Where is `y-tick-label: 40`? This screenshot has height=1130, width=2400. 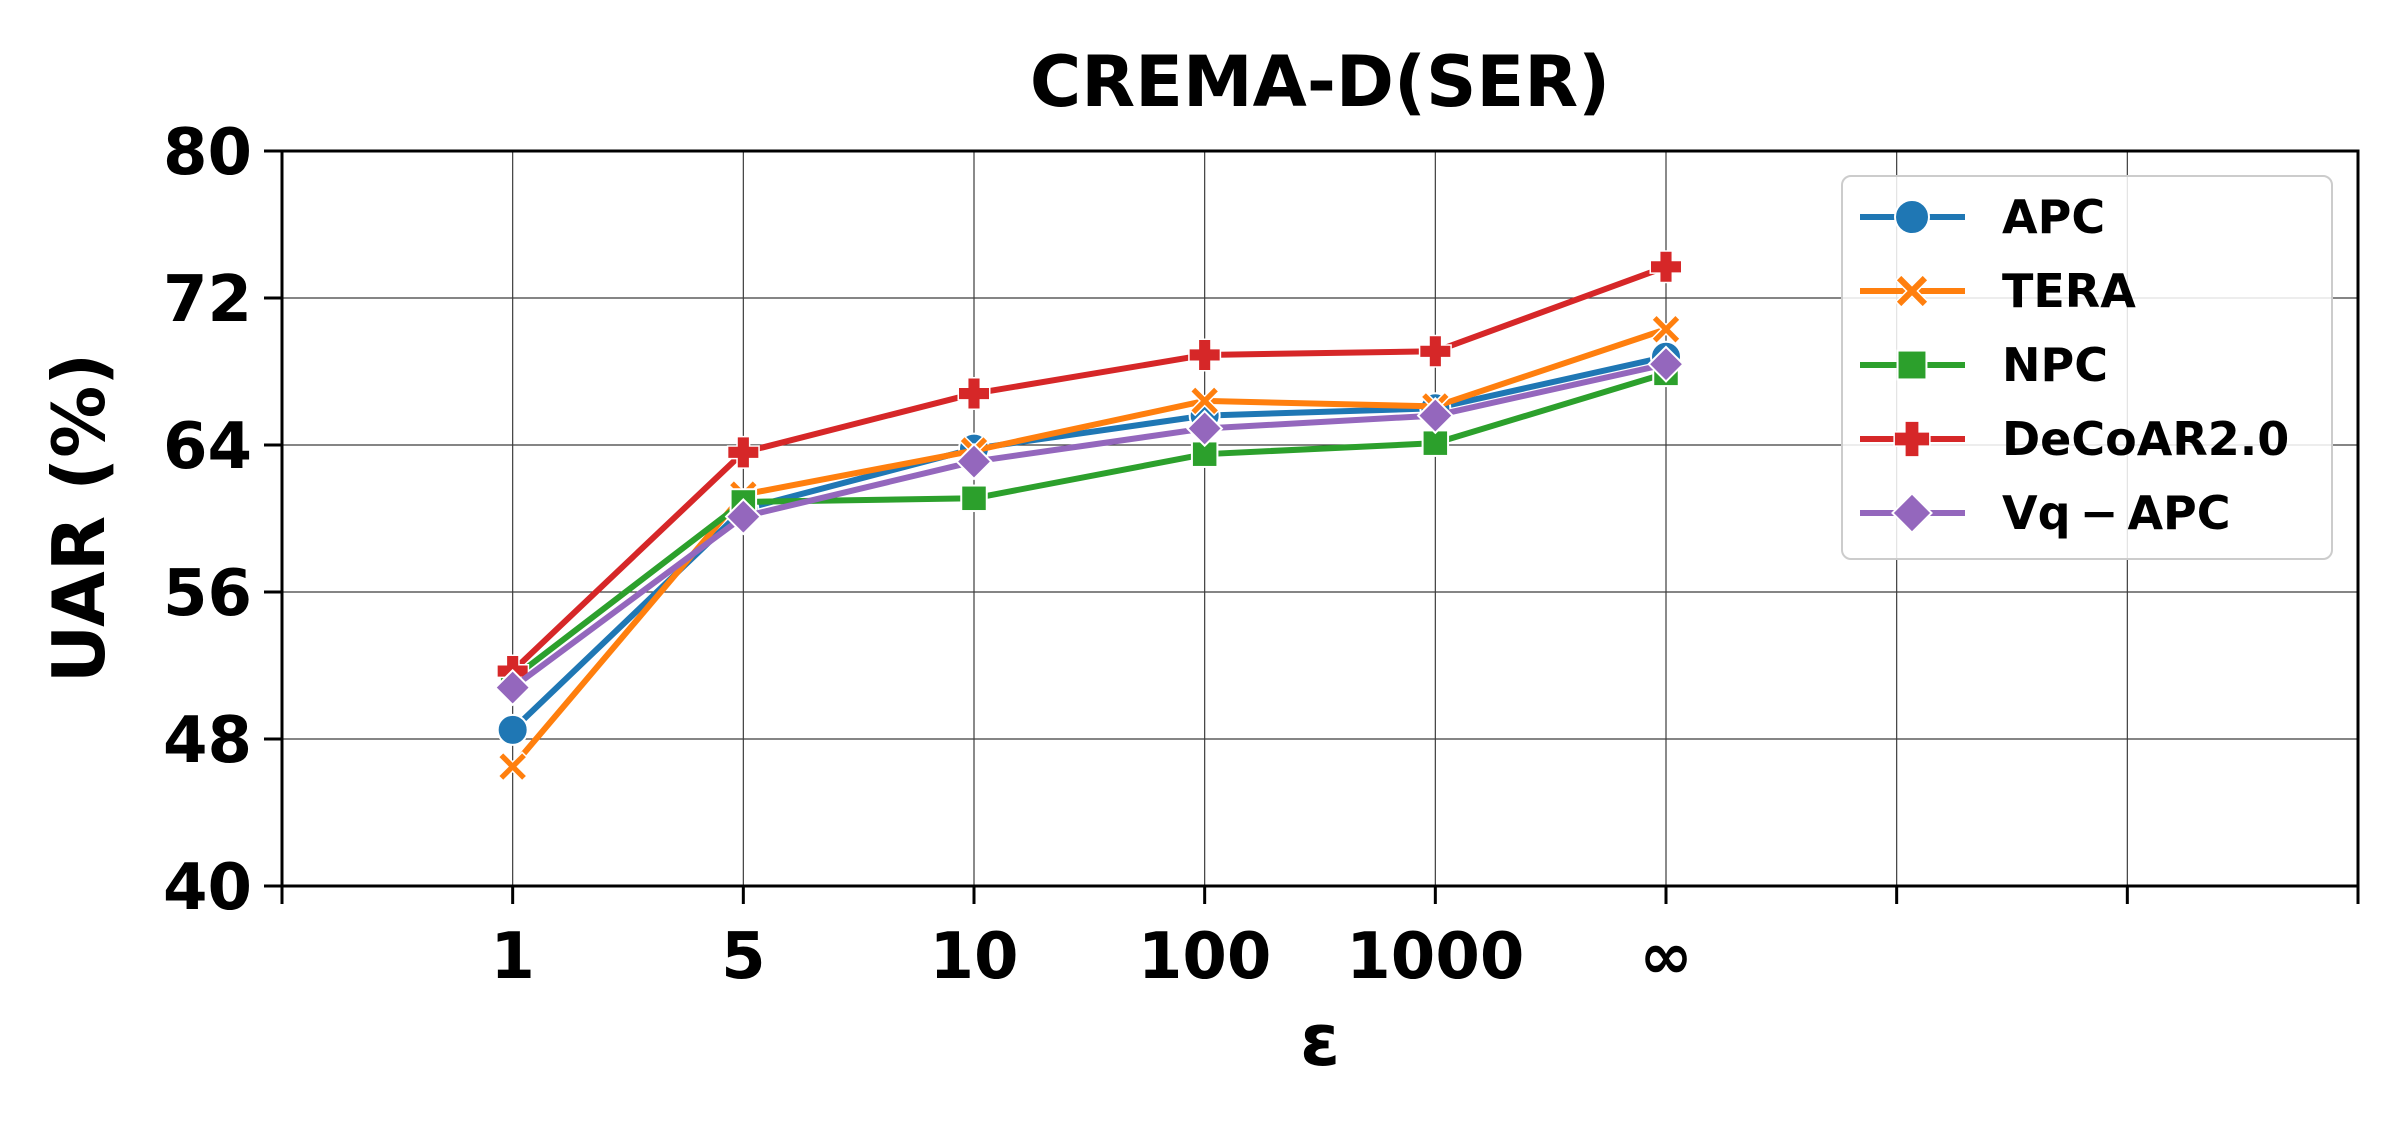 y-tick-label: 40 is located at coordinates (207, 888).